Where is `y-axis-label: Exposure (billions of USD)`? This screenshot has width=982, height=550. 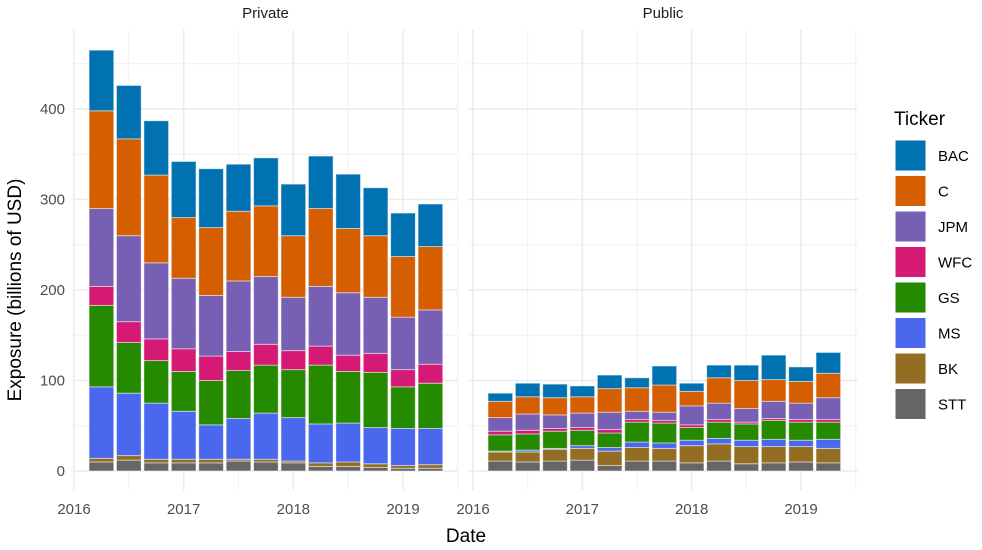 y-axis-label: Exposure (billions of USD) is located at coordinates (15, 290).